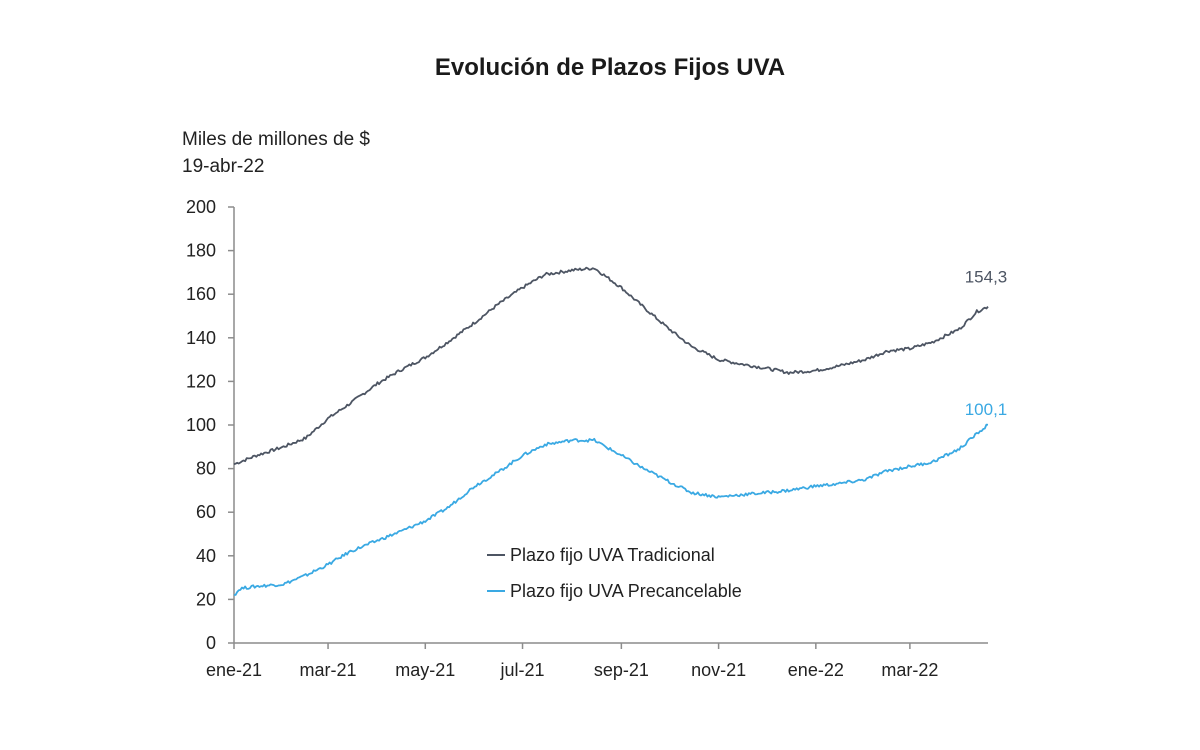 Image resolution: width=1200 pixels, height=750 pixels. Describe the element at coordinates (206, 556) in the screenshot. I see `y-tick-label: 40` at that location.